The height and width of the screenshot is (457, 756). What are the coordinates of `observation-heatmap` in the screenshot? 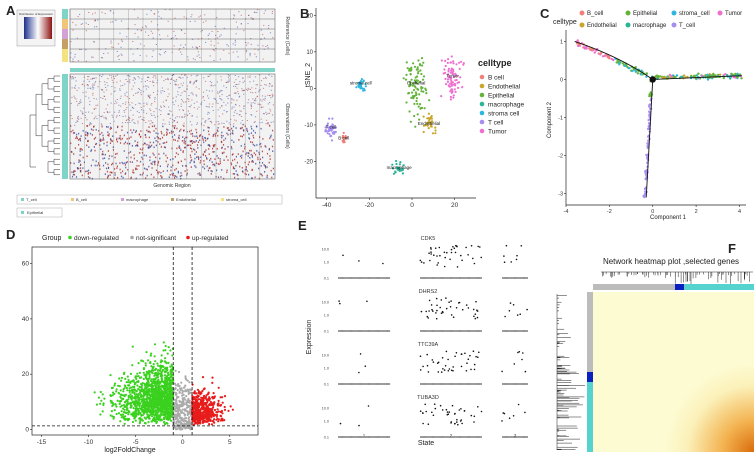 It's located at (172, 127).